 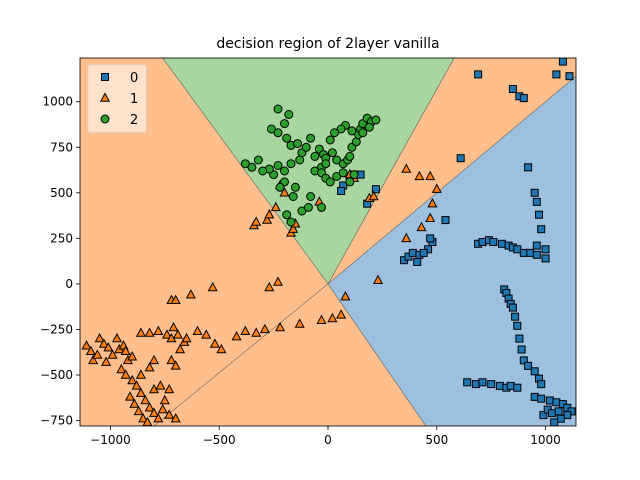 I want to click on x-tick-label: −1000, so click(x=110, y=440).